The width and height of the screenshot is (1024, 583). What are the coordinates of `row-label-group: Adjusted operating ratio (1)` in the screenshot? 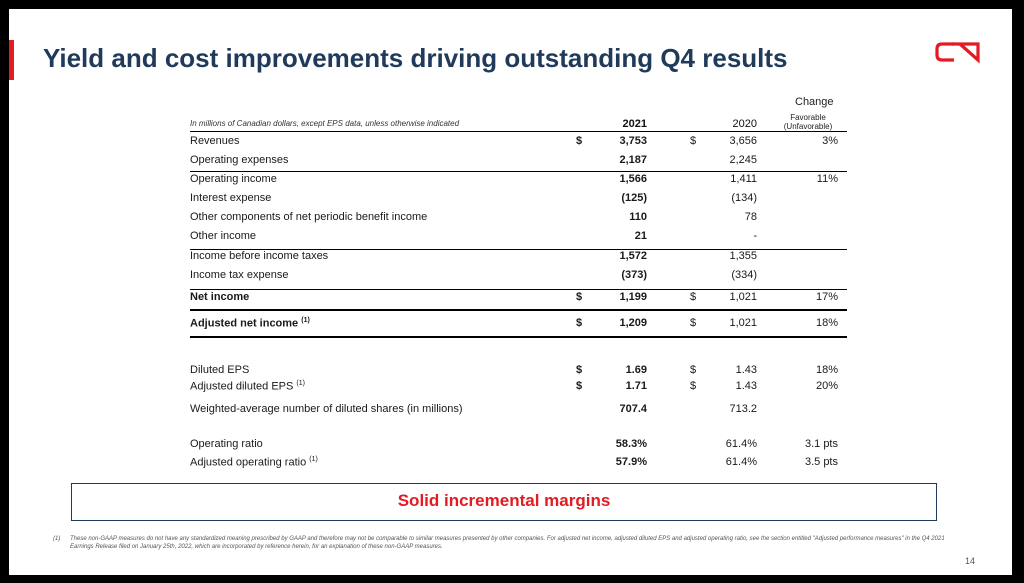 It's located at (254, 462).